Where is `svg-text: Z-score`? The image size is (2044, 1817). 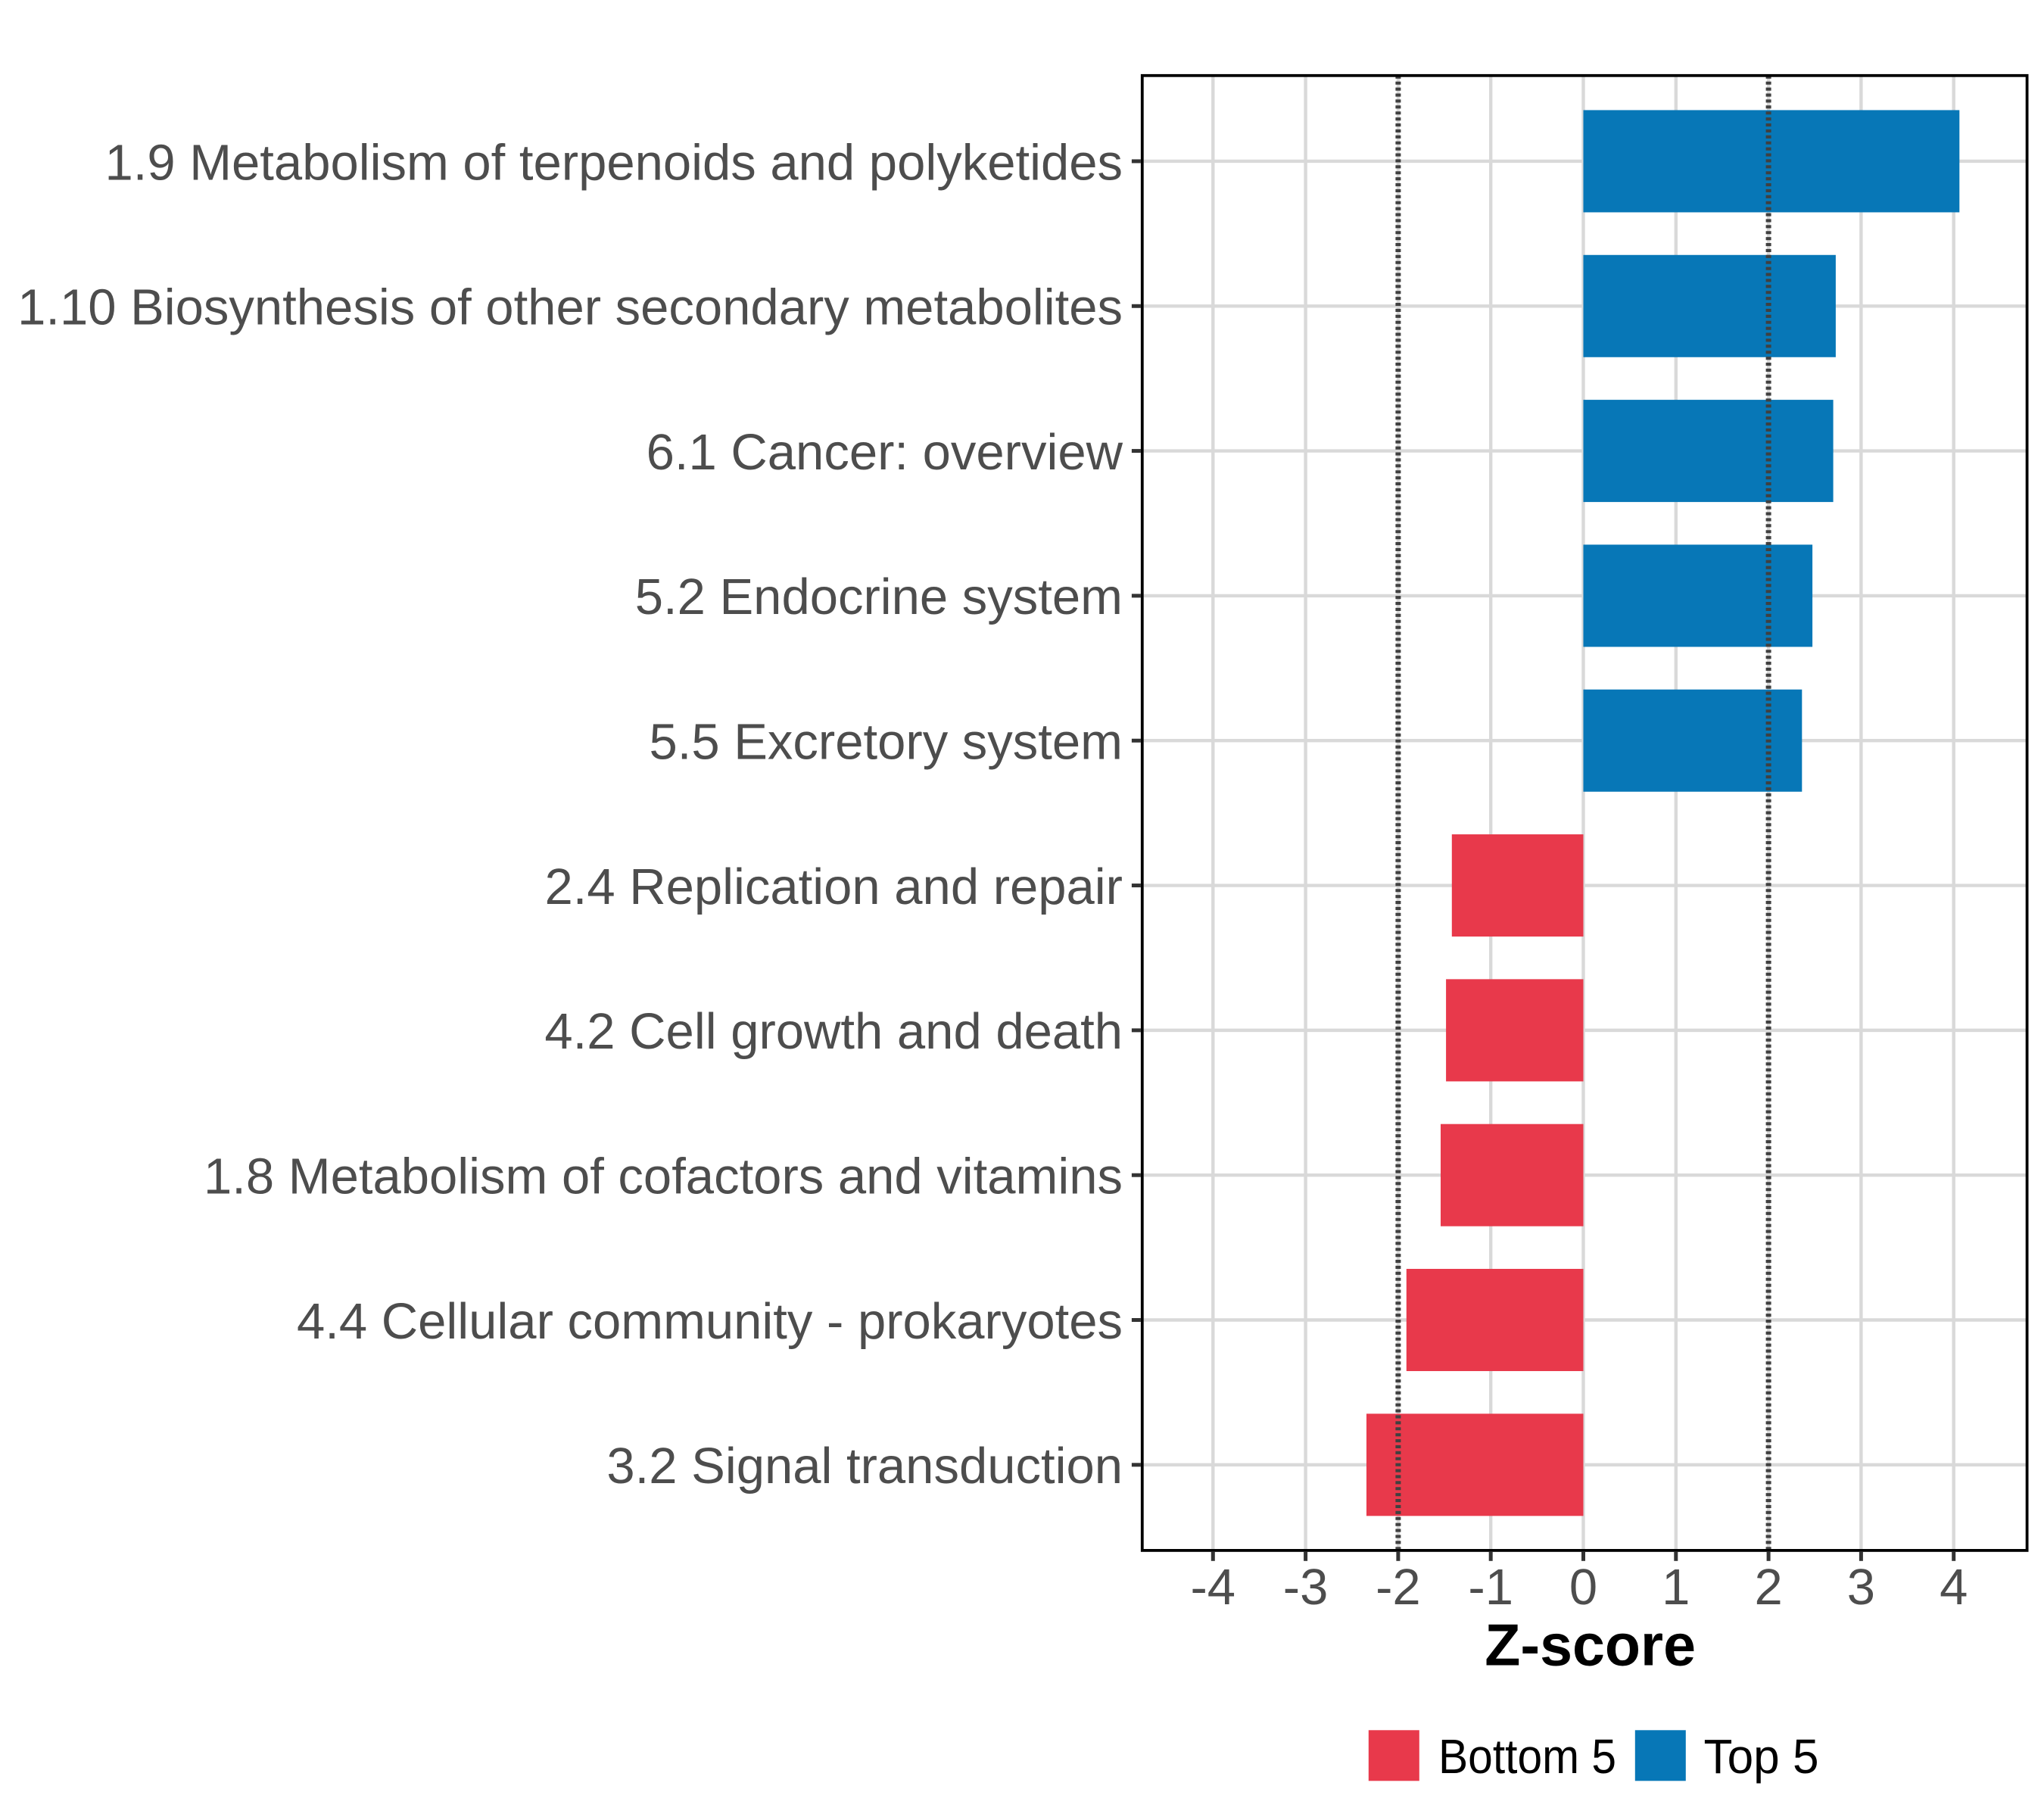
svg-text: Z-score is located at coordinates (1590, 1645).